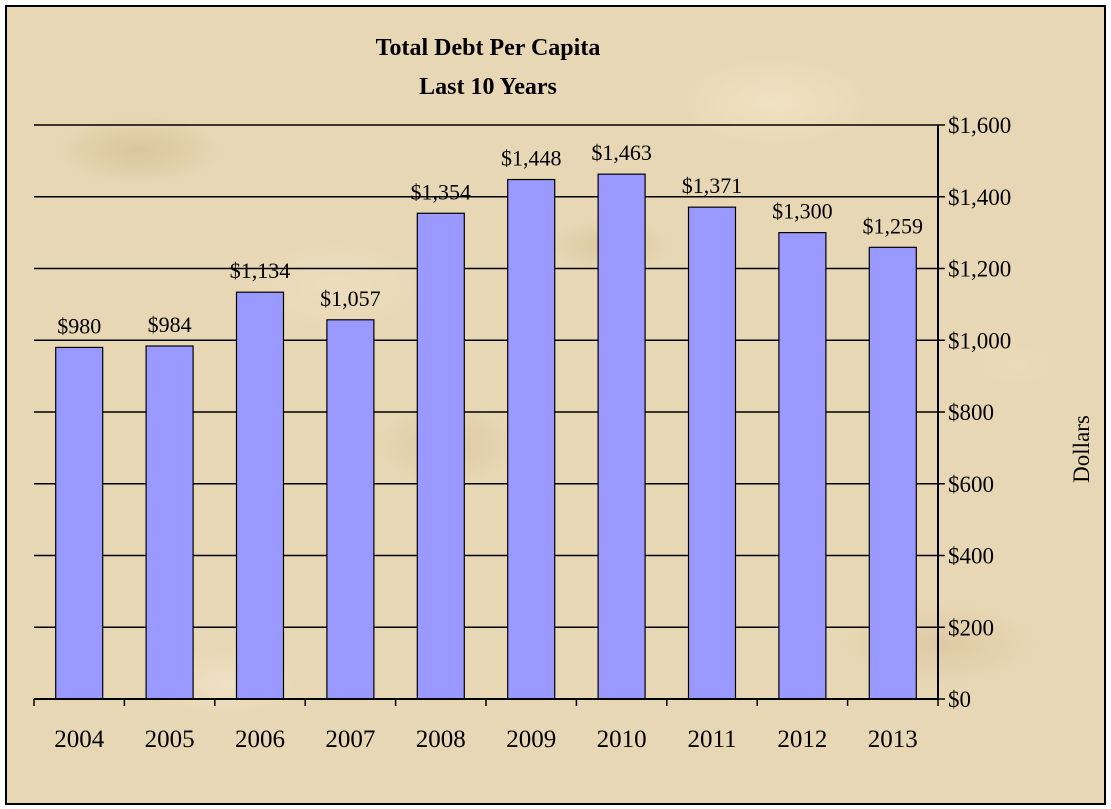  I want to click on data-label: $1,259, so click(893, 225).